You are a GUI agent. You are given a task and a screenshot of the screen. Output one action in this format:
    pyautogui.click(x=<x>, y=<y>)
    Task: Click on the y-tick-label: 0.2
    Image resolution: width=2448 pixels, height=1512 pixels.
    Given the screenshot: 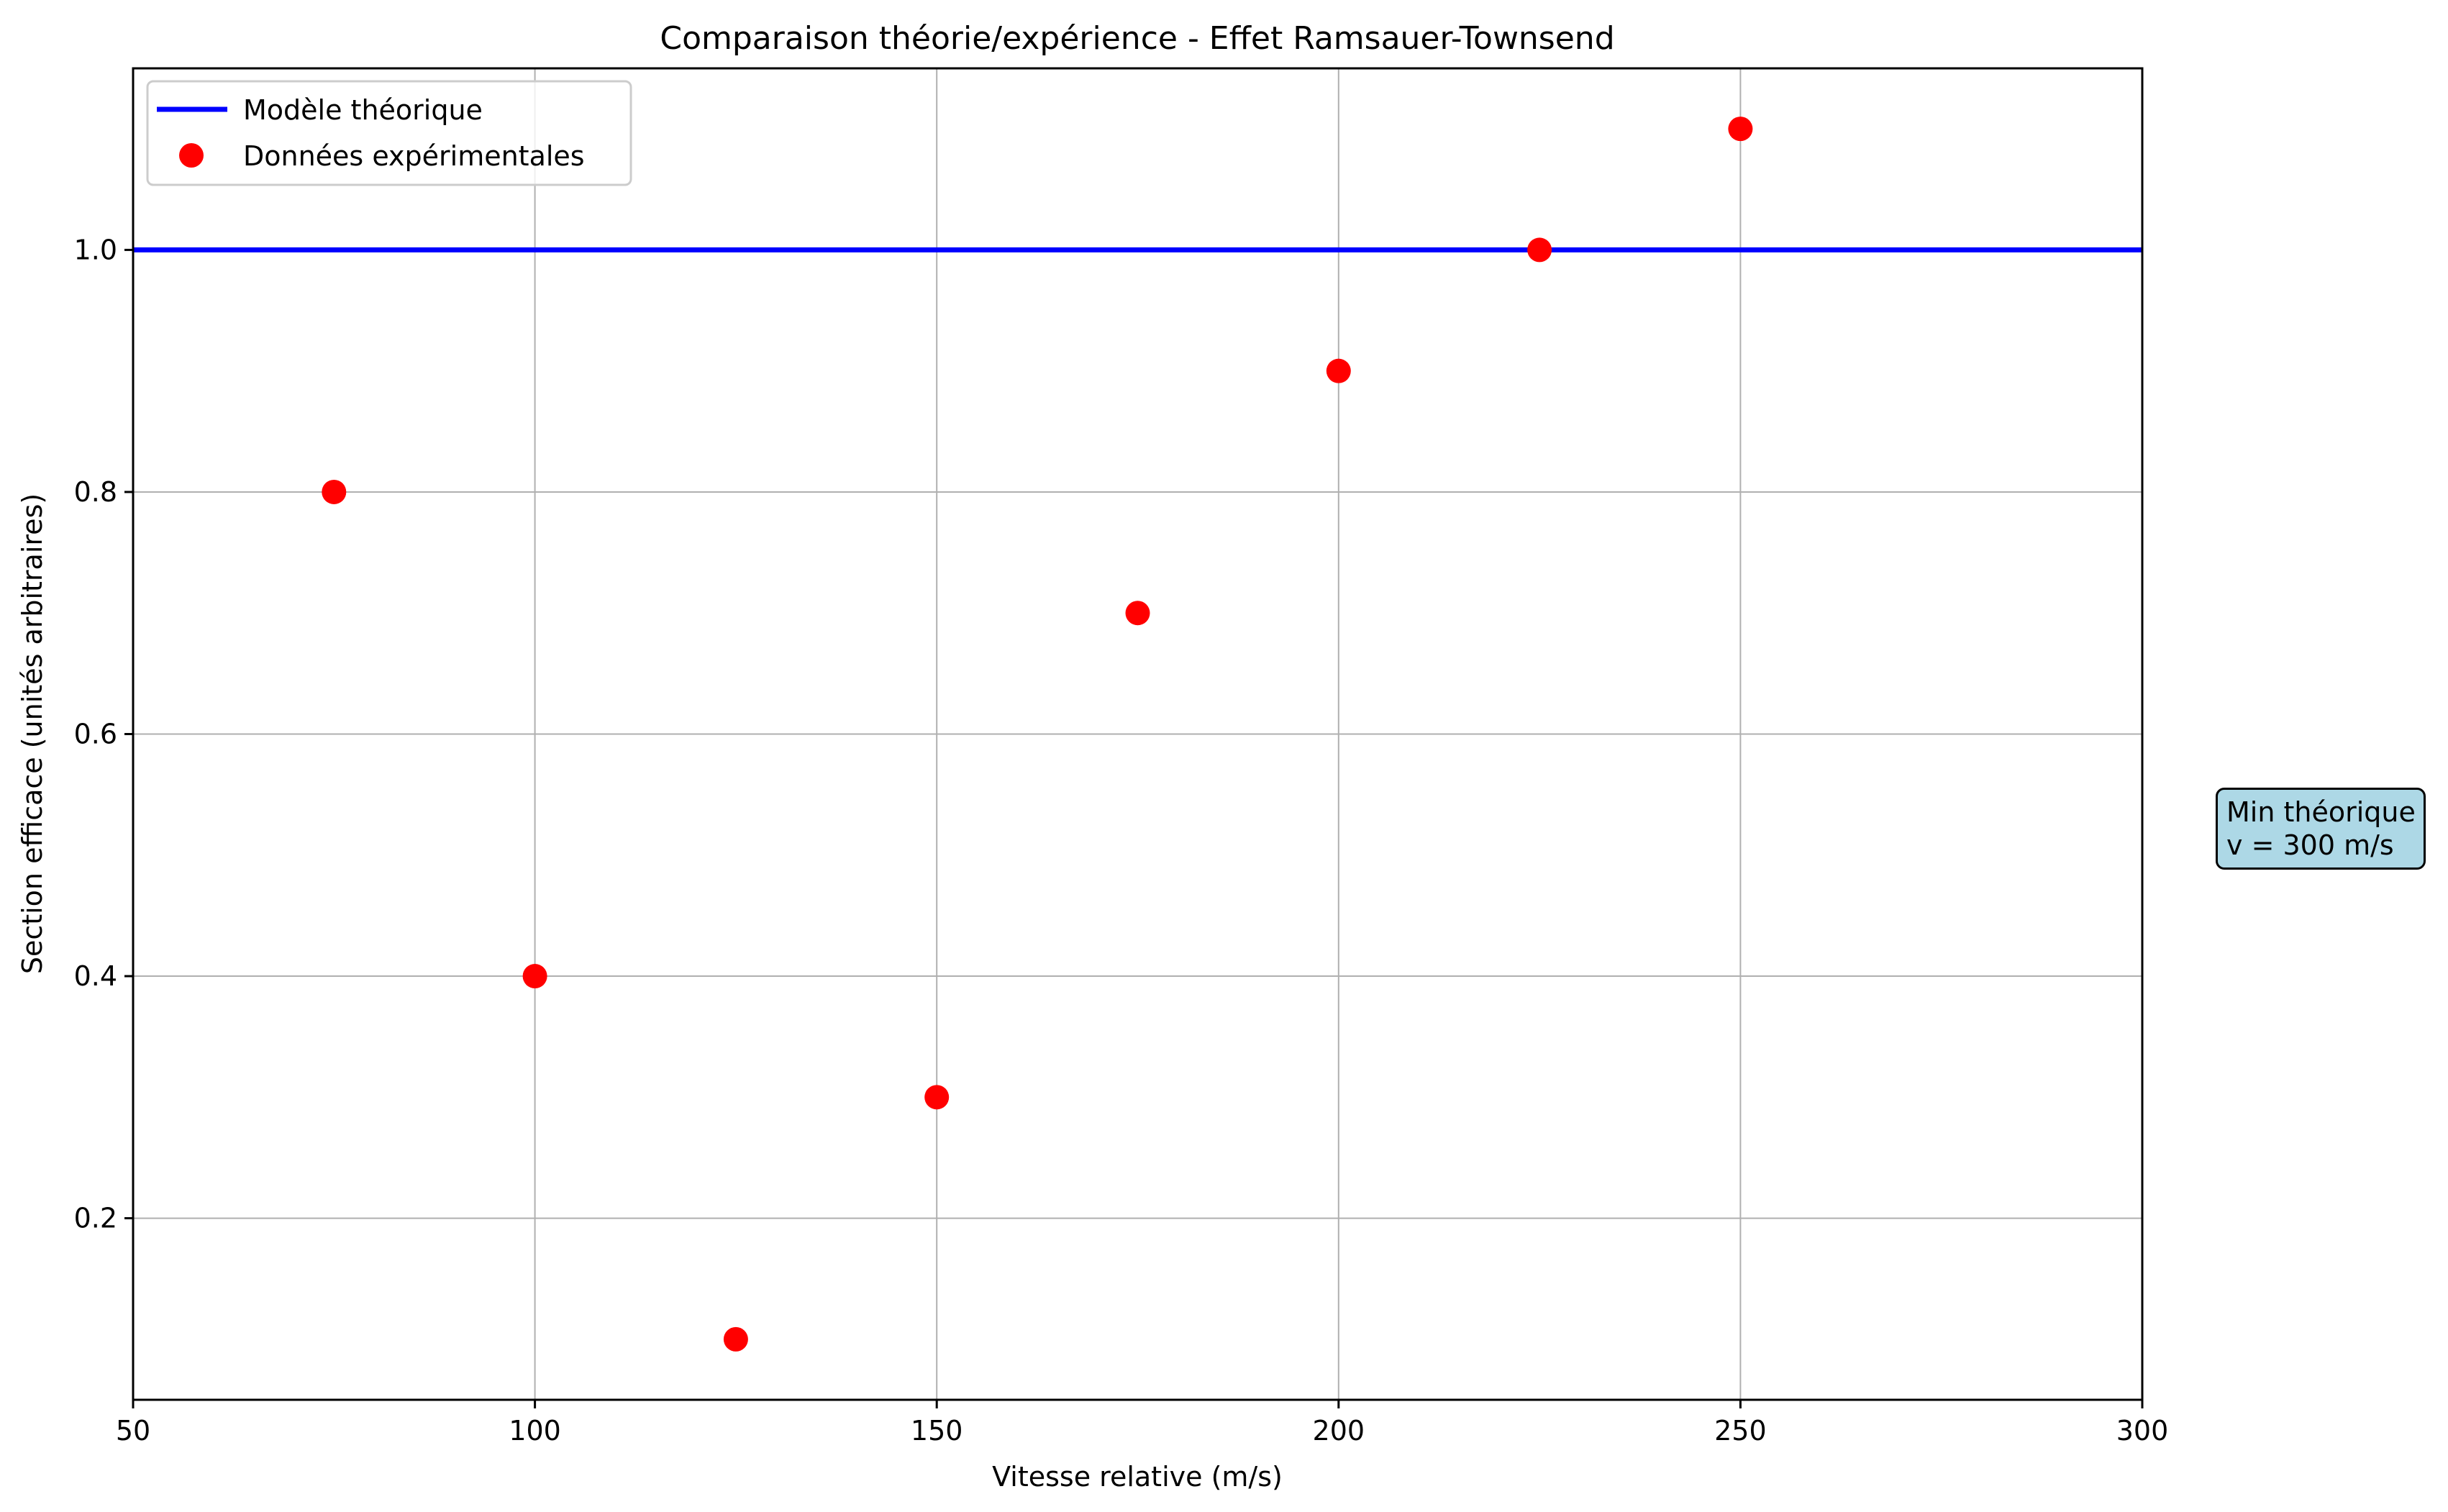 What is the action you would take?
    pyautogui.click(x=95, y=1218)
    